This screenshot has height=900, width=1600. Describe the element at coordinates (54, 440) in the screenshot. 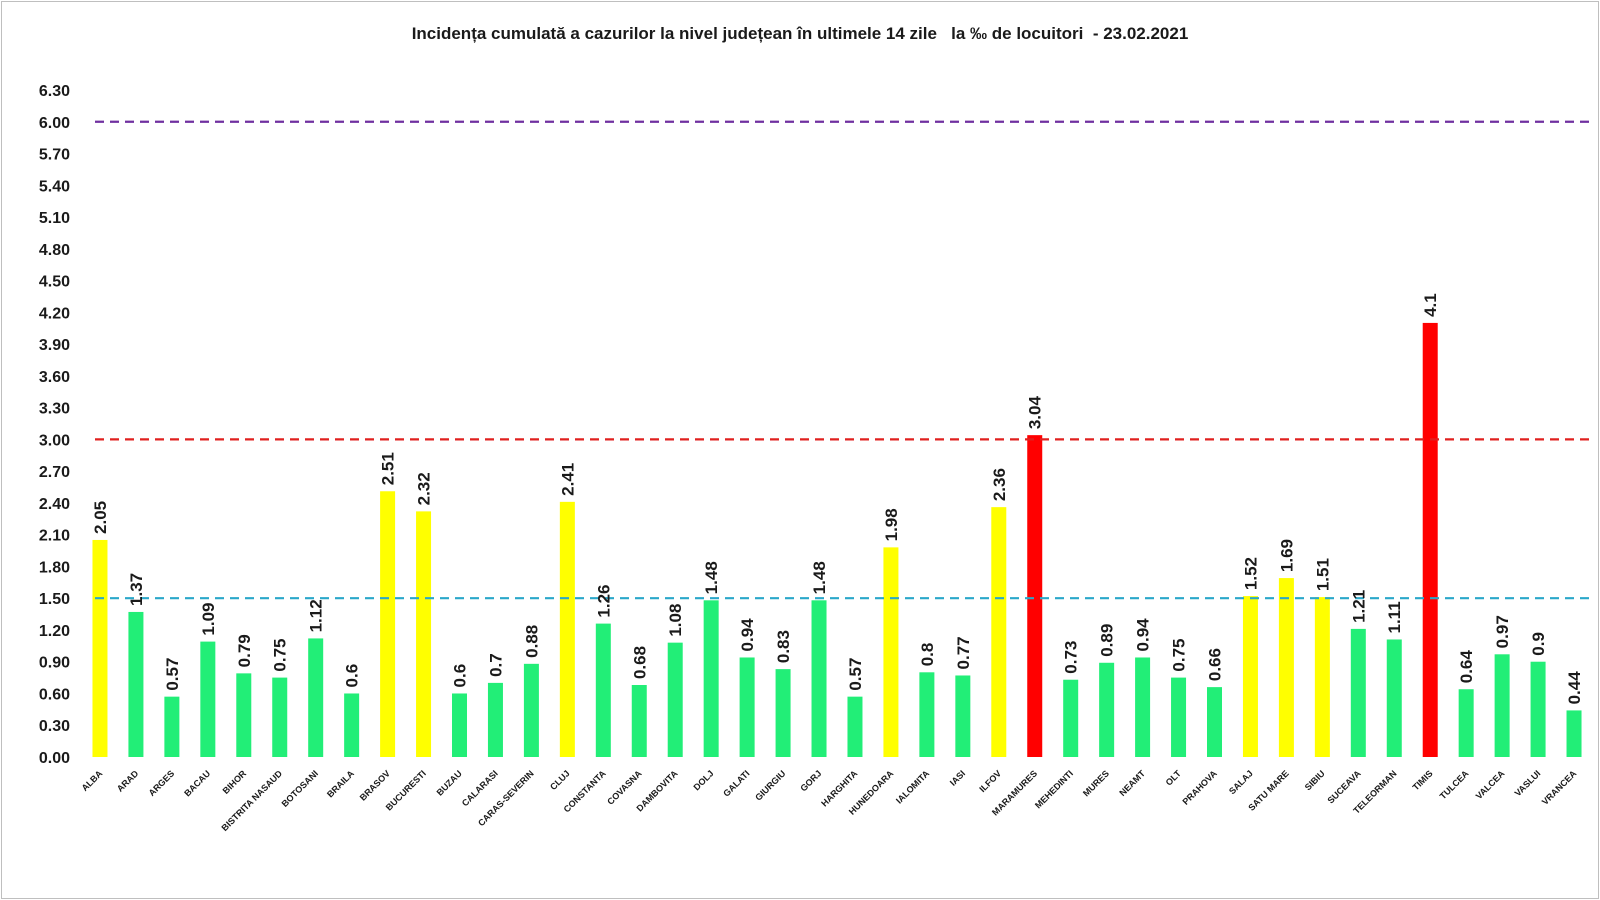

I see `y-tick-label: 3.00` at that location.